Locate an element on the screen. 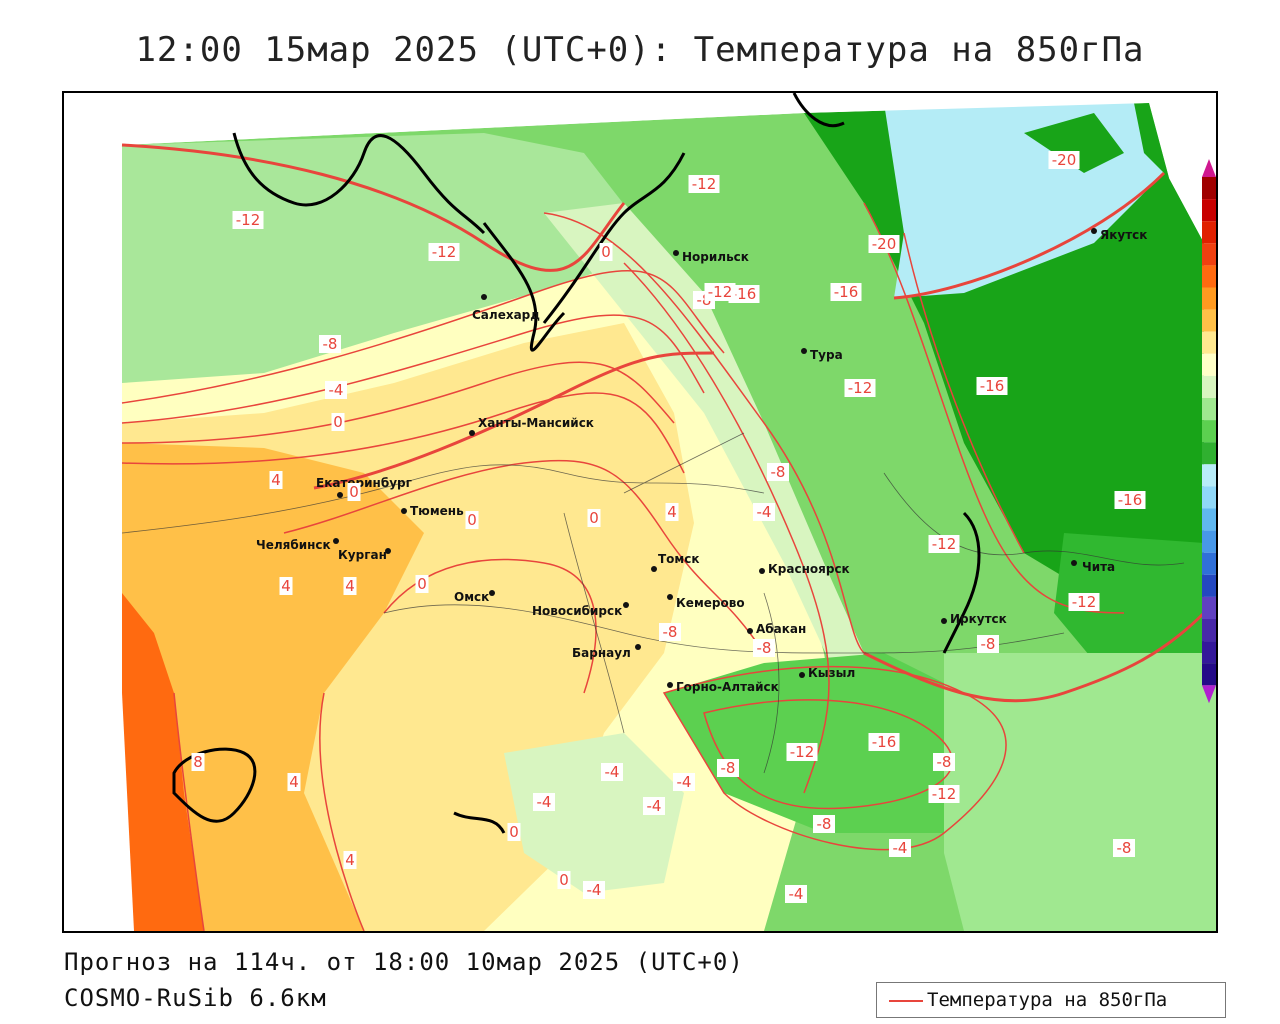  legend: Температура на 850гПа is located at coordinates (1051, 1000).